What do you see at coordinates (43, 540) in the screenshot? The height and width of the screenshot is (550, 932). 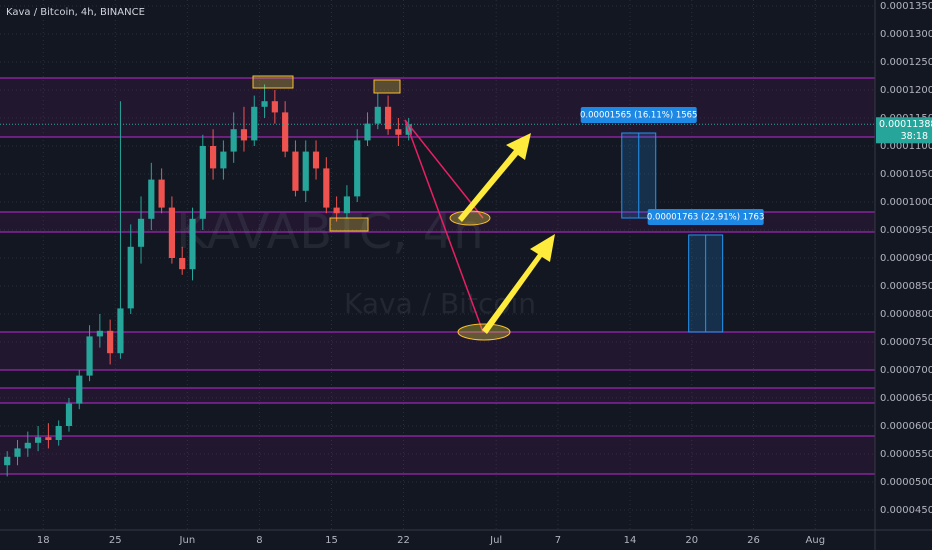 I see `x-tick-label: 18` at bounding box center [43, 540].